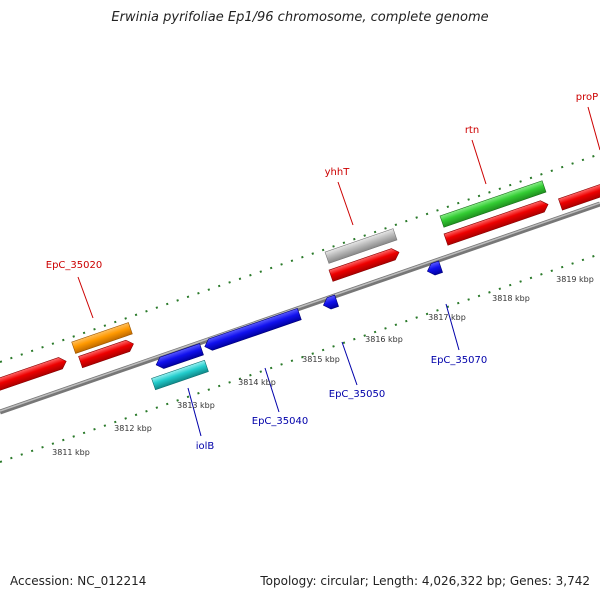 The image size is (600, 600). What do you see at coordinates (133, 428) in the screenshot?
I see `tick-label-3812: 3812 kbp` at bounding box center [133, 428].